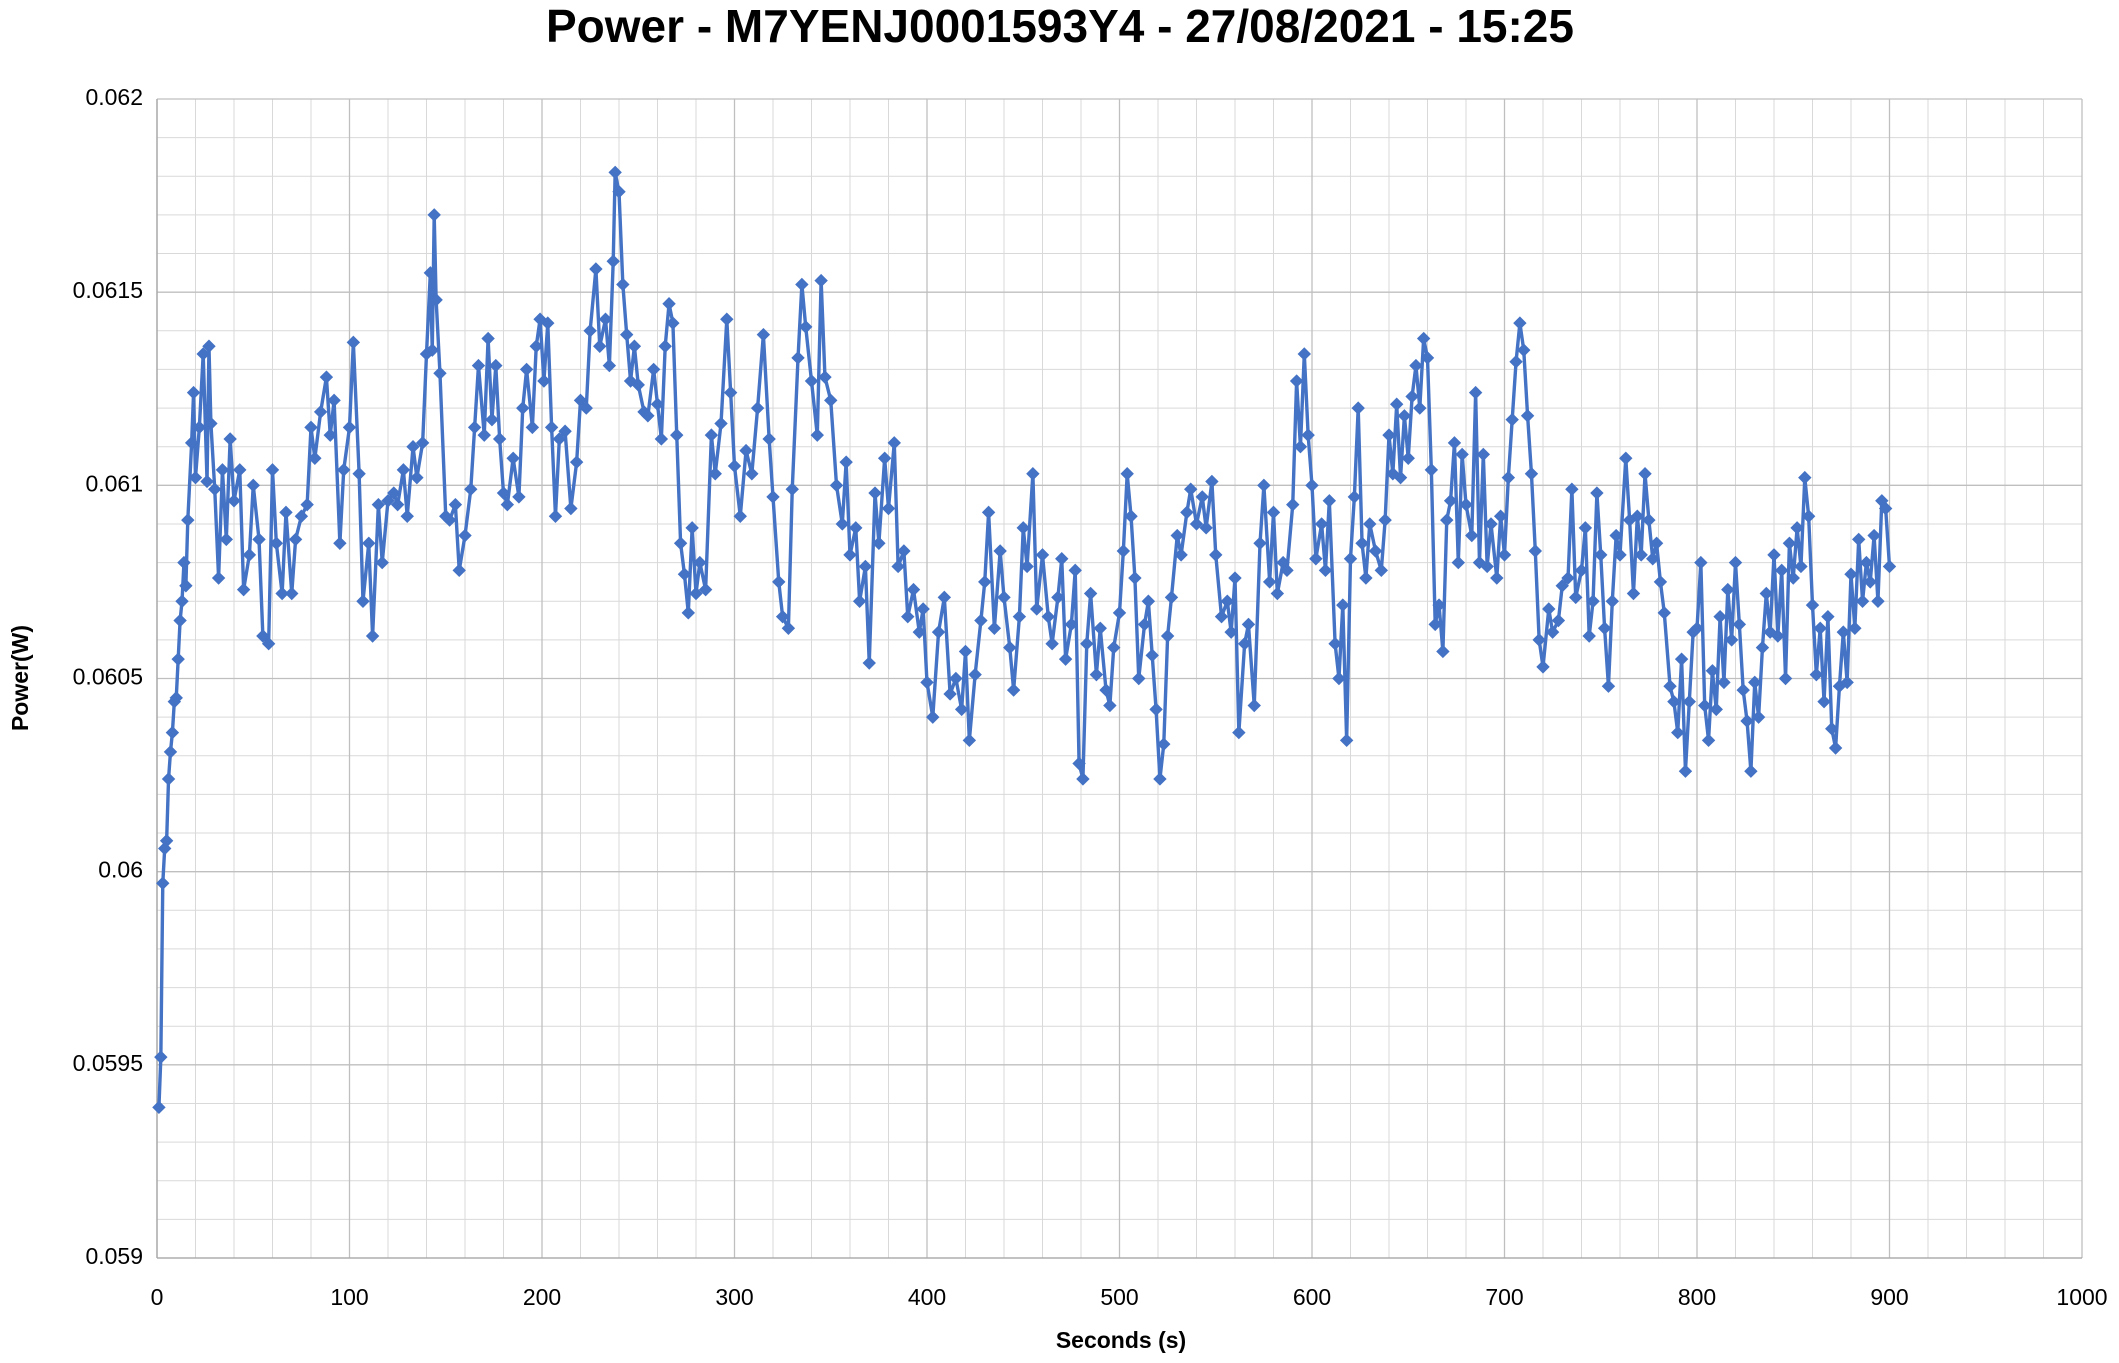 The height and width of the screenshot is (1363, 2119). What do you see at coordinates (1312, 1297) in the screenshot?
I see `x-tick-label: 600` at bounding box center [1312, 1297].